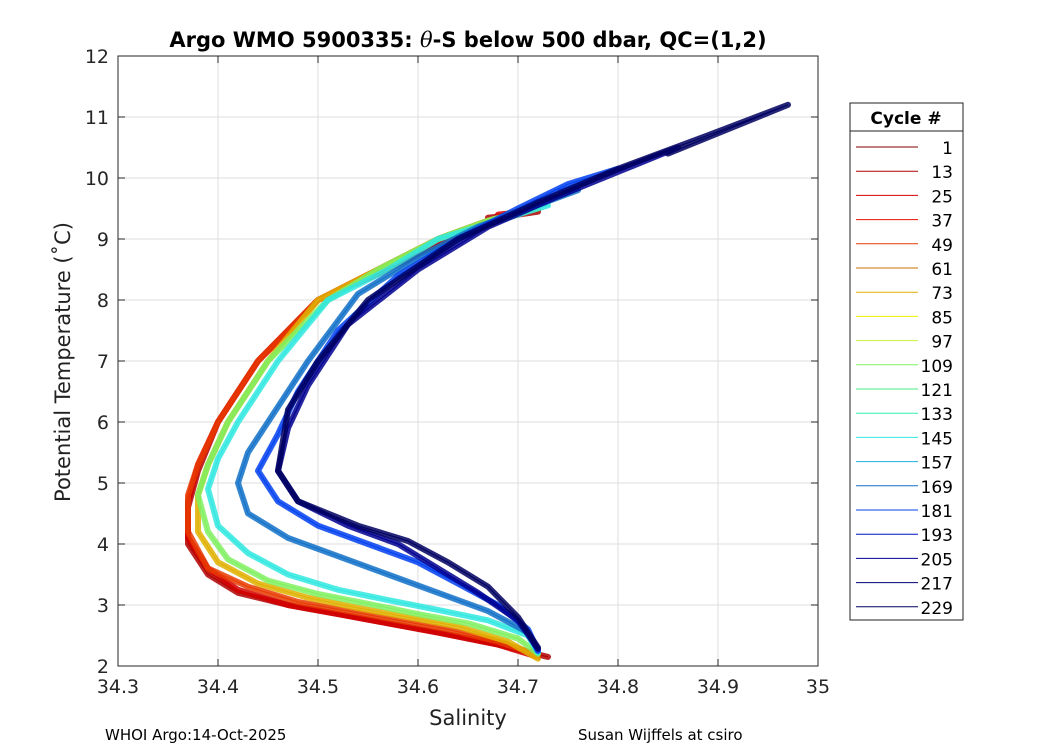 This screenshot has width=1050, height=750. Describe the element at coordinates (937, 536) in the screenshot. I see `legend-label: 193` at that location.